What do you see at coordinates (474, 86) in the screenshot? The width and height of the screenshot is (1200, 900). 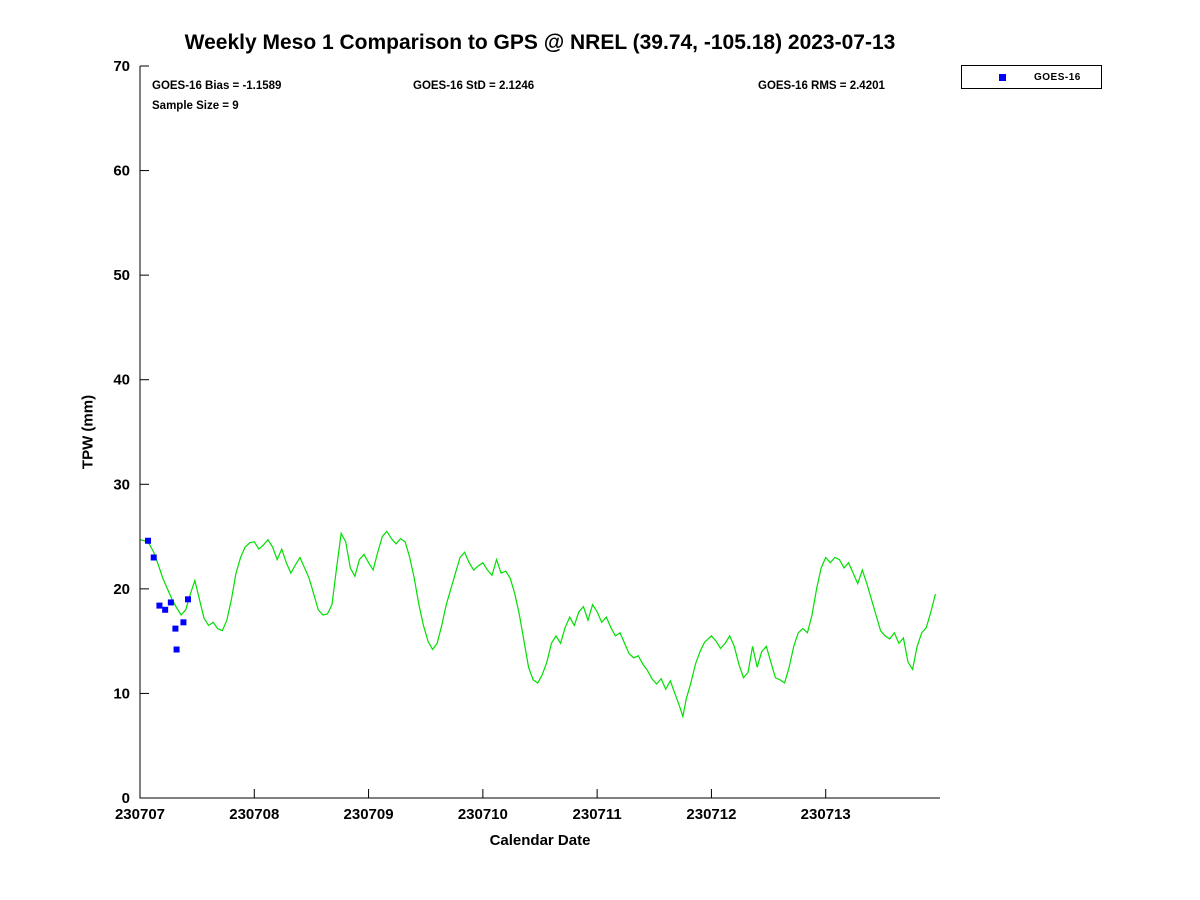 I see `stat-std: GOES-16 StD = 2.1246` at bounding box center [474, 86].